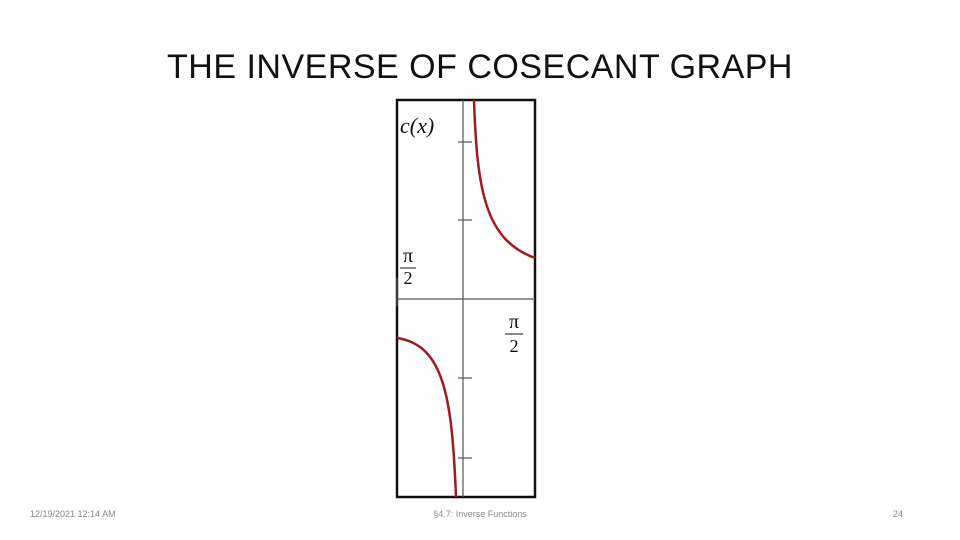  I want to click on axis-label: c(x), so click(417, 125).